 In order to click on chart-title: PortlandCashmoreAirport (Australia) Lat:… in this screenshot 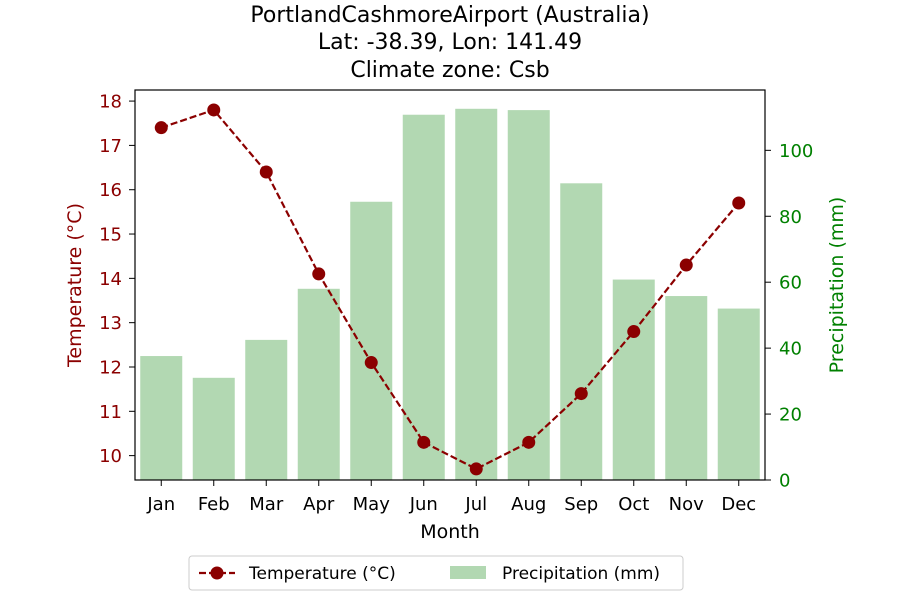, I will do `click(449, 43)`.